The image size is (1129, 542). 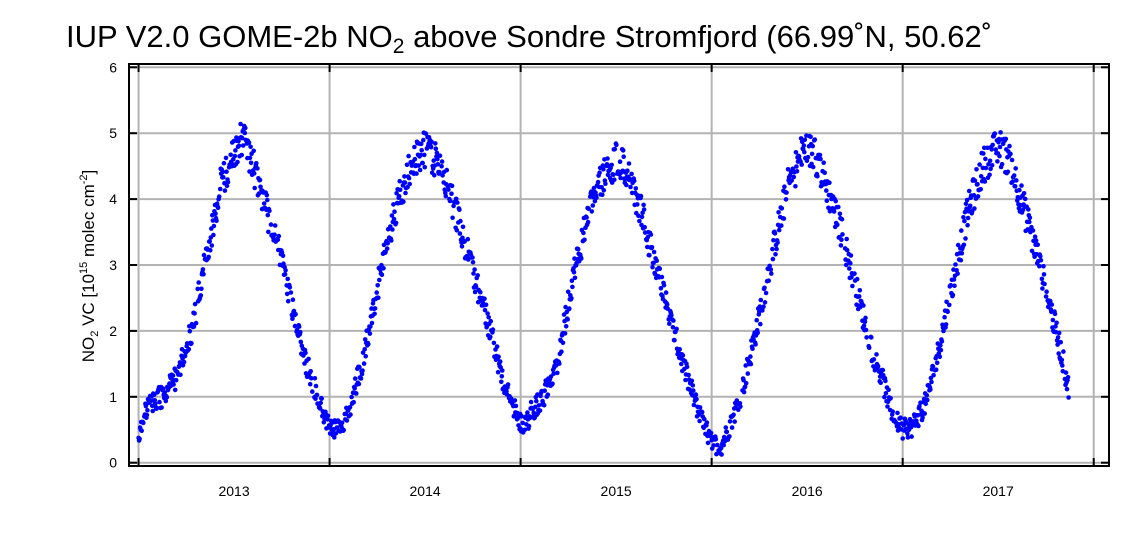 What do you see at coordinates (113, 397) in the screenshot?
I see `y-tick-label: 1` at bounding box center [113, 397].